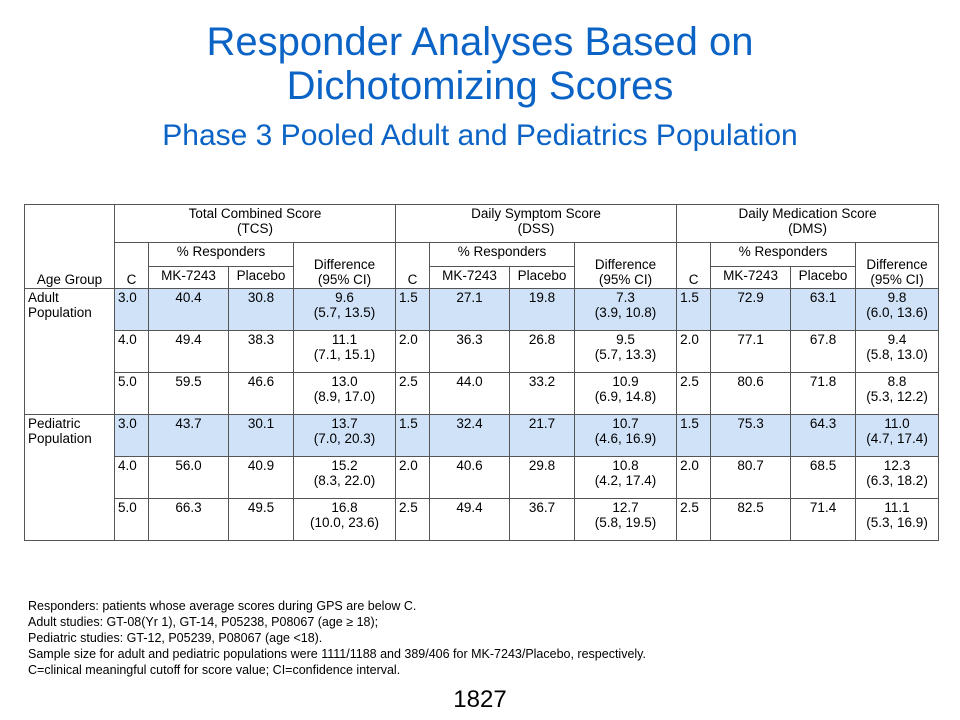  I want to click on dms-placebo-cell: 71.4, so click(823, 519).